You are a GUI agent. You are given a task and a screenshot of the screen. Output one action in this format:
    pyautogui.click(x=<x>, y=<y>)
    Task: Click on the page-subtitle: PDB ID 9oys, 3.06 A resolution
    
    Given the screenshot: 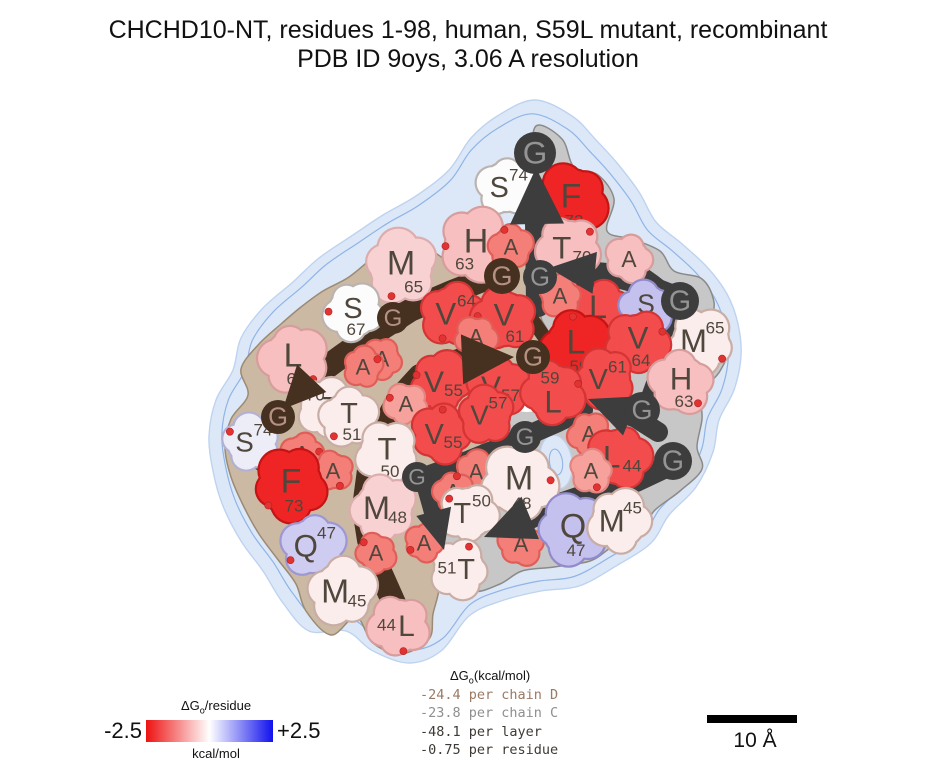 What is the action you would take?
    pyautogui.click(x=468, y=59)
    